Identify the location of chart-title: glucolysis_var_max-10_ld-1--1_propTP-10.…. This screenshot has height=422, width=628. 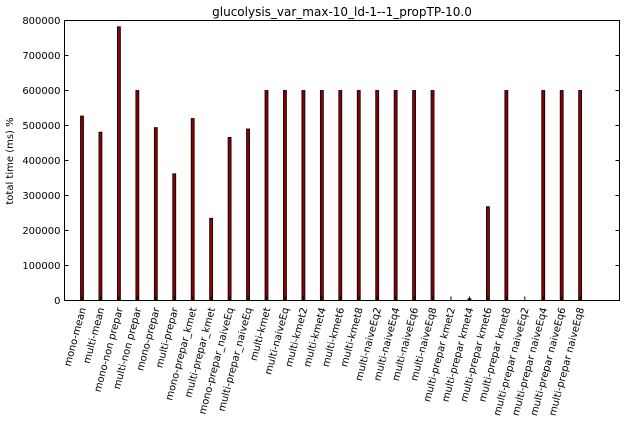
(342, 12).